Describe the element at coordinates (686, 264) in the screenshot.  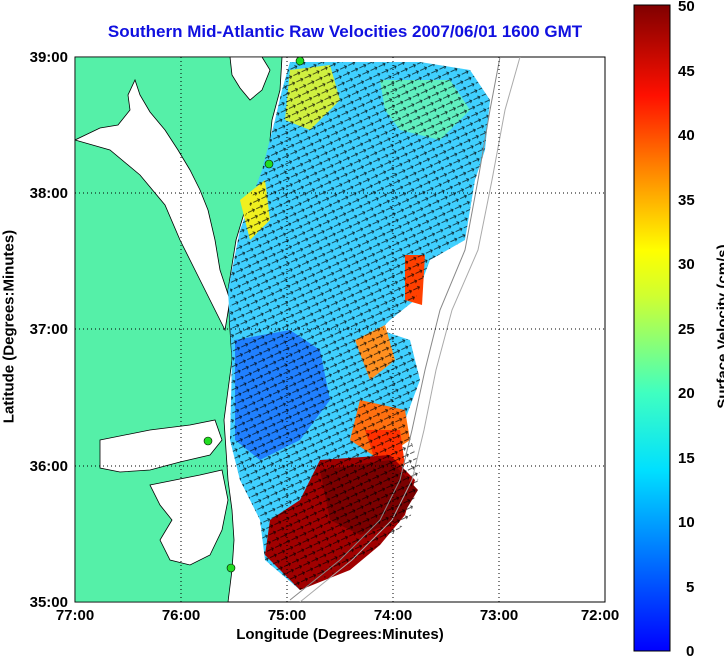
I see `colorbar-tick-label: 30` at that location.